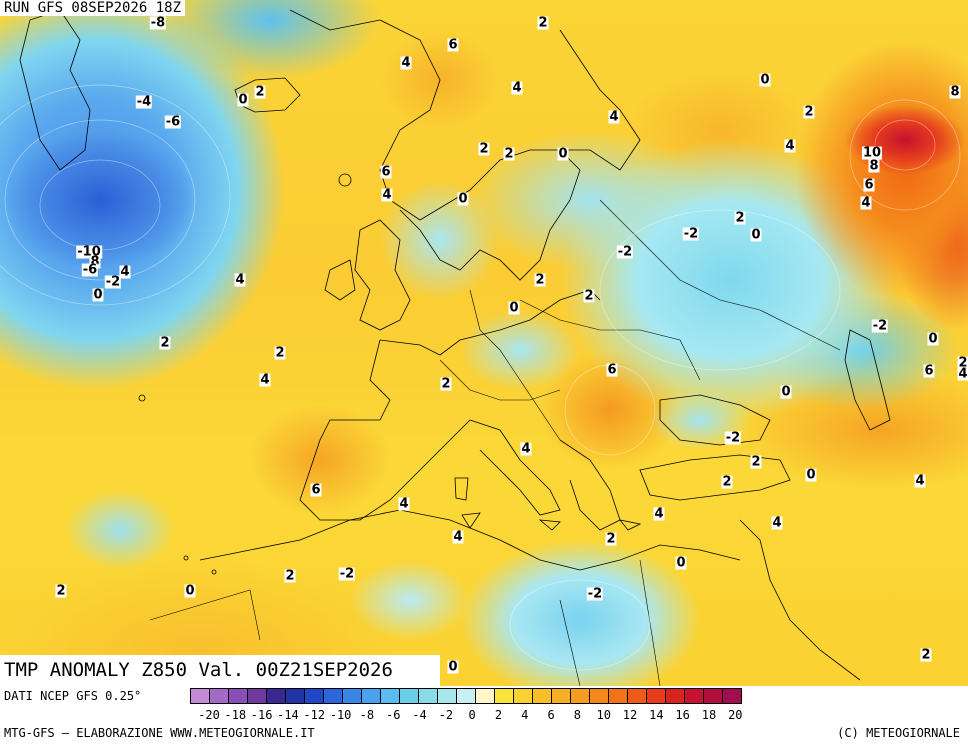  What do you see at coordinates (393, 715) in the screenshot?
I see `scale-tick-label: -6` at bounding box center [393, 715].